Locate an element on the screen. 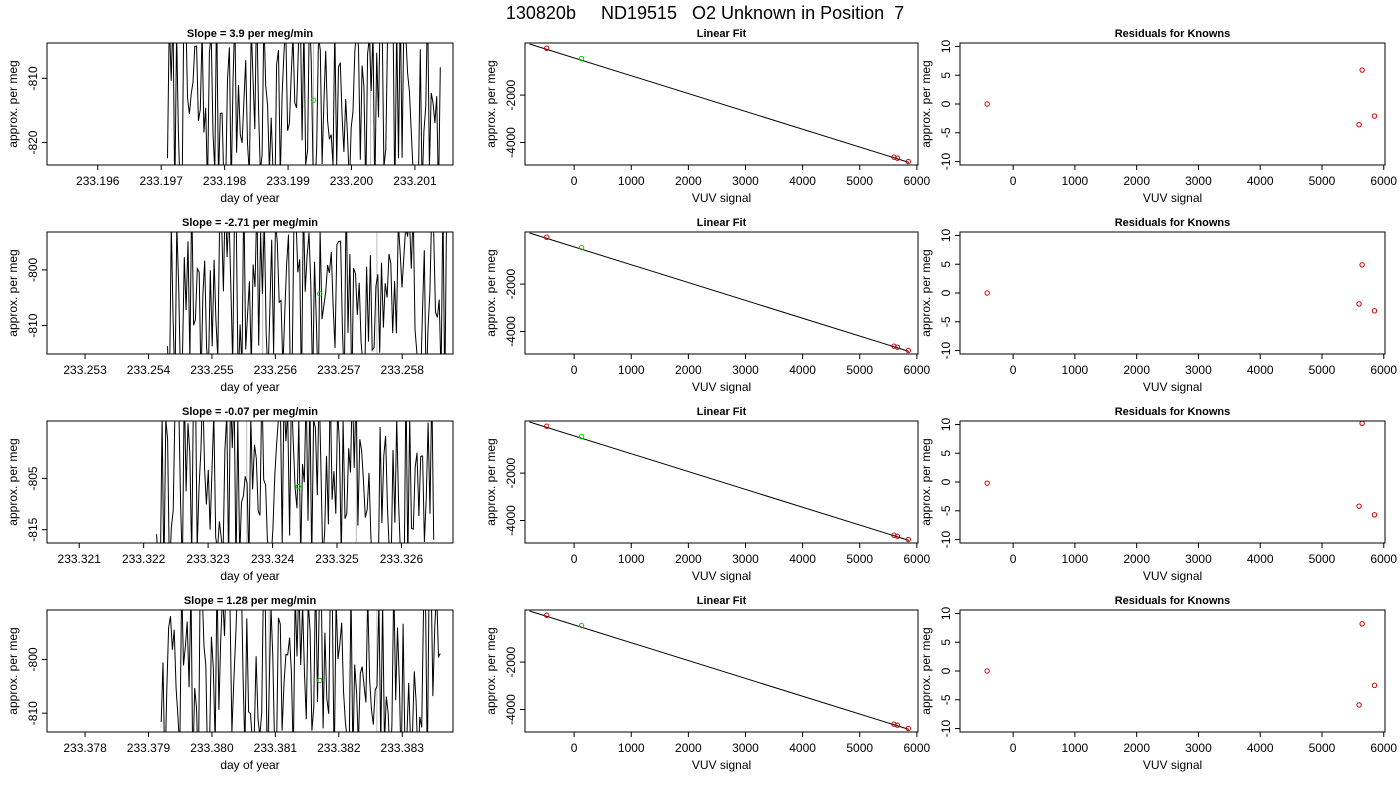 The height and width of the screenshot is (800, 1400). y-tick-label: -10 is located at coordinates (946, 729).